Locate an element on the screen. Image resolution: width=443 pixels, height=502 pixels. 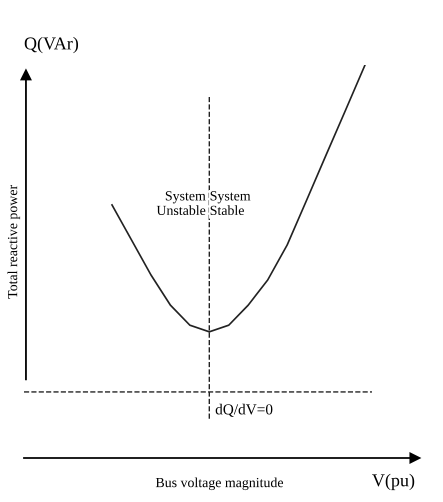
text: Q(VAr) is located at coordinates (51, 45).